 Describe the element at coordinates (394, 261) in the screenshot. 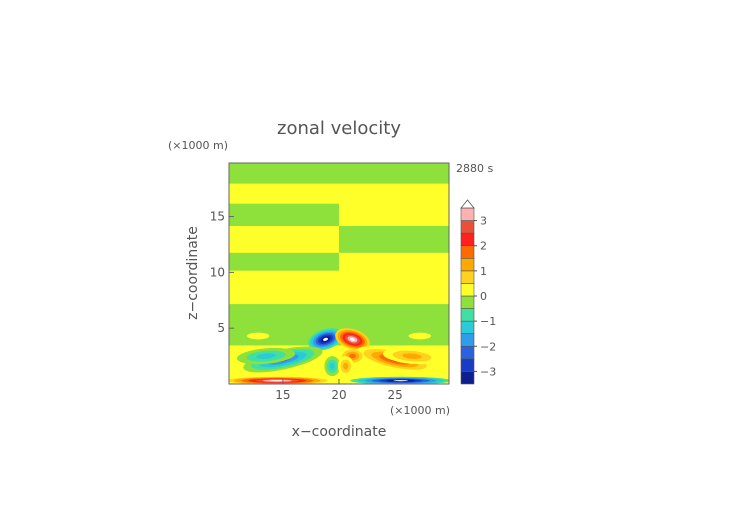

I see `band-3-right` at that location.